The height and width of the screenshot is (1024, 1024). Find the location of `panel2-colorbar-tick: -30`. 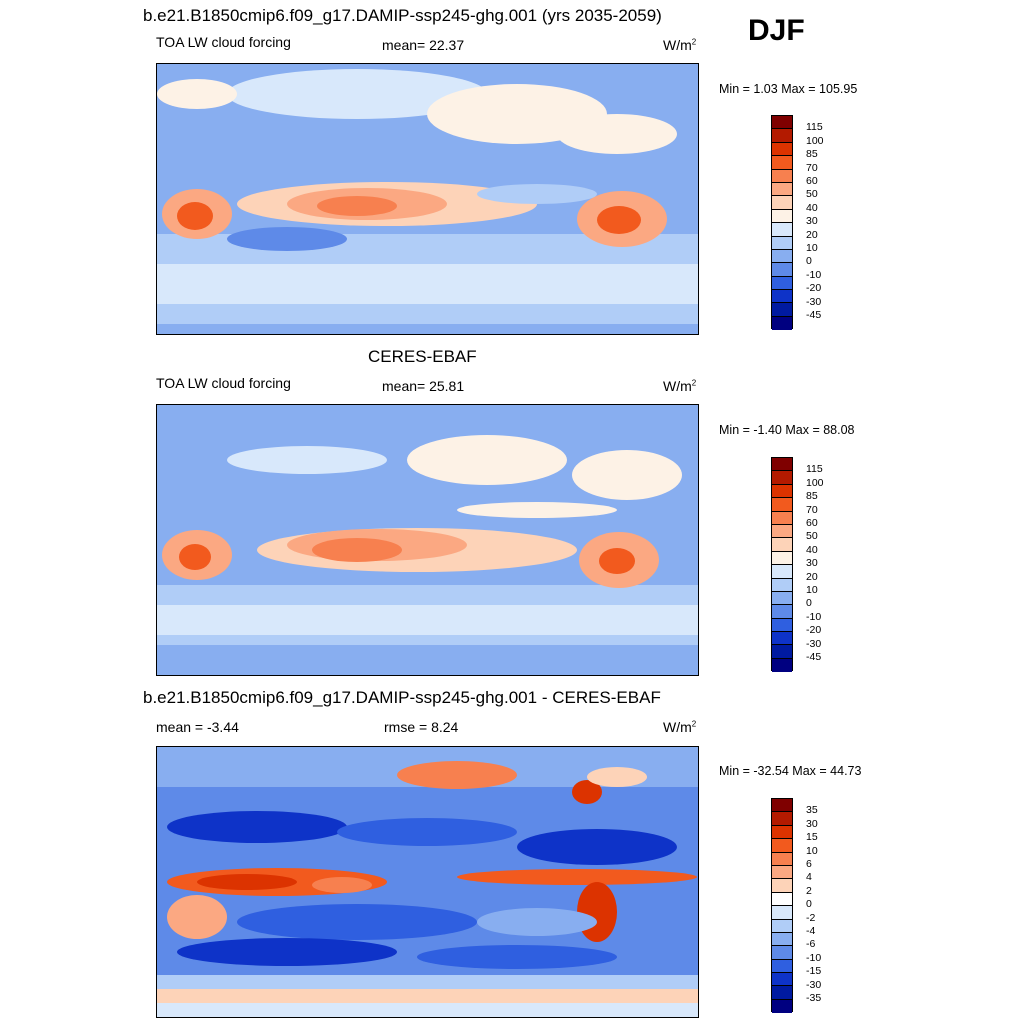

panel2-colorbar-tick: -30 is located at coordinates (814, 643).